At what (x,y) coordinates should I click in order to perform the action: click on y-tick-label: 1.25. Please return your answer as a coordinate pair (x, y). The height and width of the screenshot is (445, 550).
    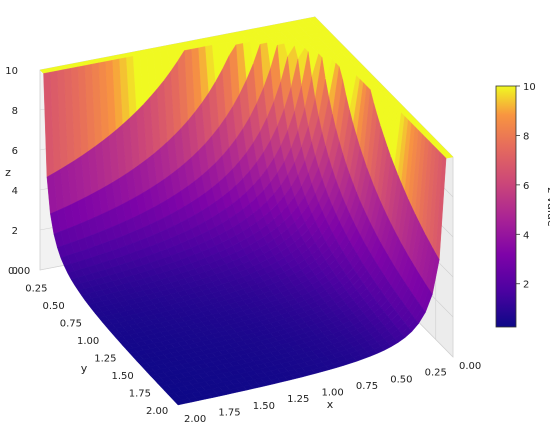
    Looking at the image, I should click on (105, 359).